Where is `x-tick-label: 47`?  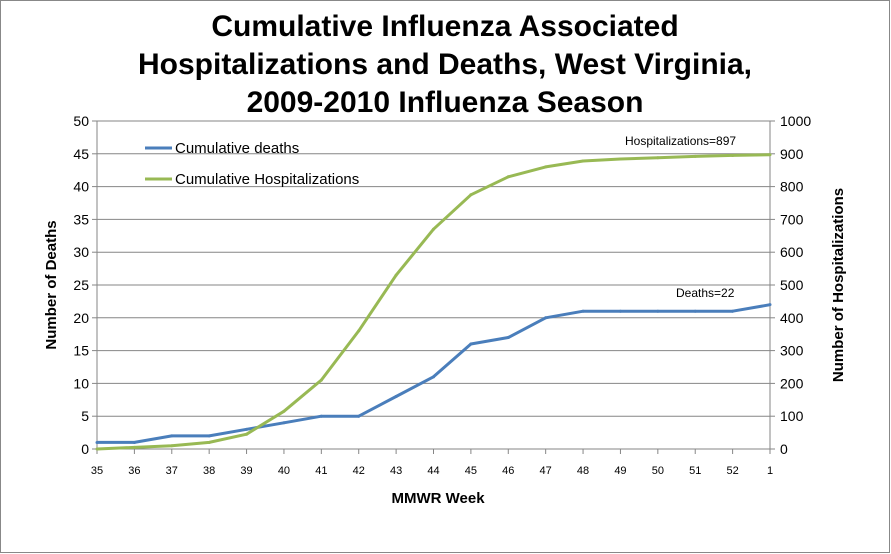 x-tick-label: 47 is located at coordinates (546, 471).